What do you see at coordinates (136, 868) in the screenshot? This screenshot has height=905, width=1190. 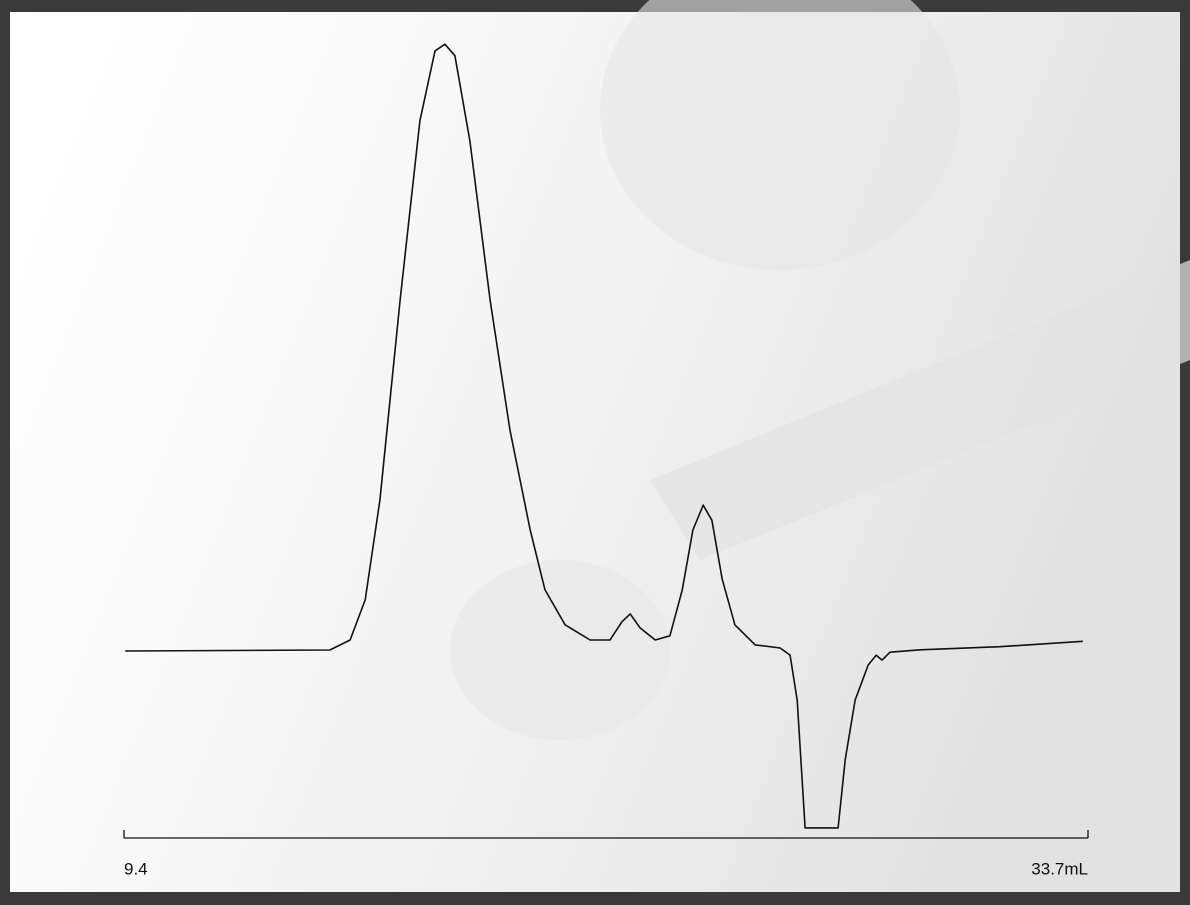 I see `x-tick-label: 9.4` at bounding box center [136, 868].